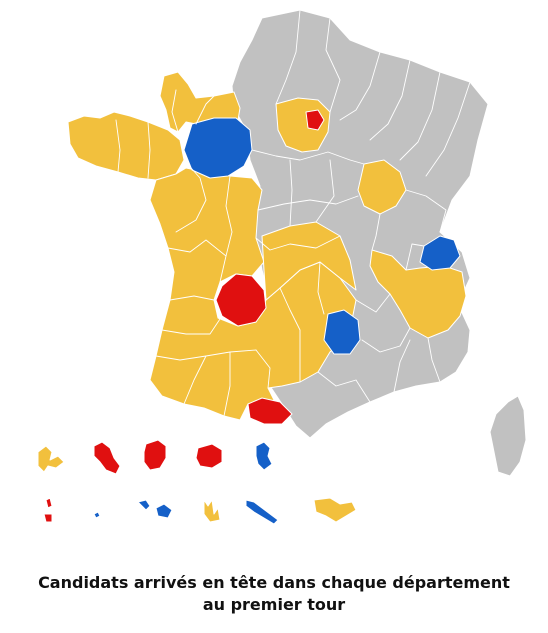 This screenshot has height=633, width=548. Describe the element at coordinates (440, 253) in the screenshot. I see `blue-haute-savoie` at that location.